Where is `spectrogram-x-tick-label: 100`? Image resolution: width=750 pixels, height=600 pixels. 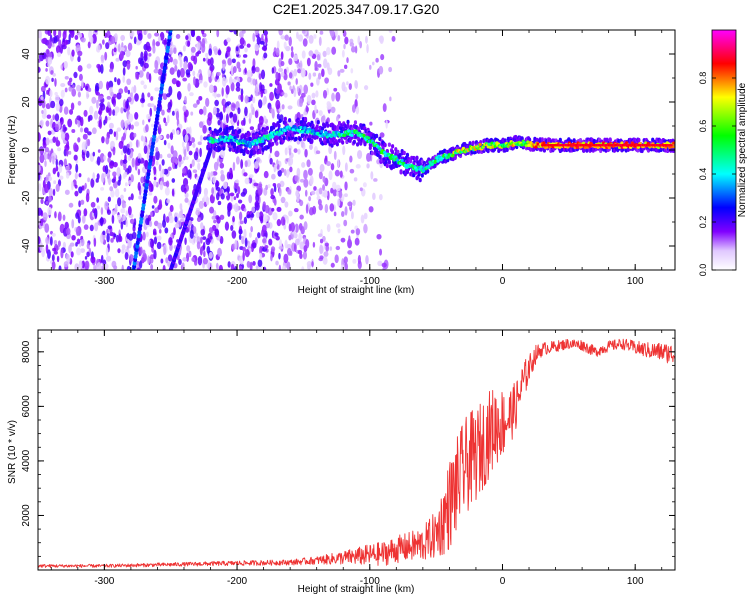 spectrogram-x-tick-label: 100 is located at coordinates (635, 281).